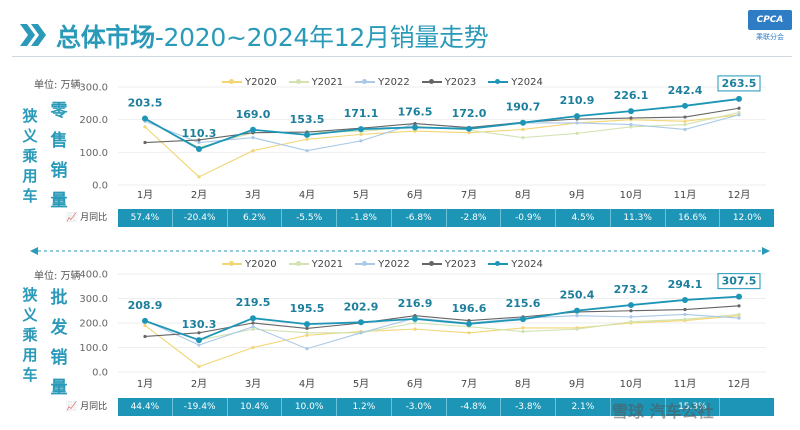 Image resolution: width=800 pixels, height=430 pixels. What do you see at coordinates (59, 156) in the screenshot?
I see `metric-title-retail: 零售销量` at bounding box center [59, 156].